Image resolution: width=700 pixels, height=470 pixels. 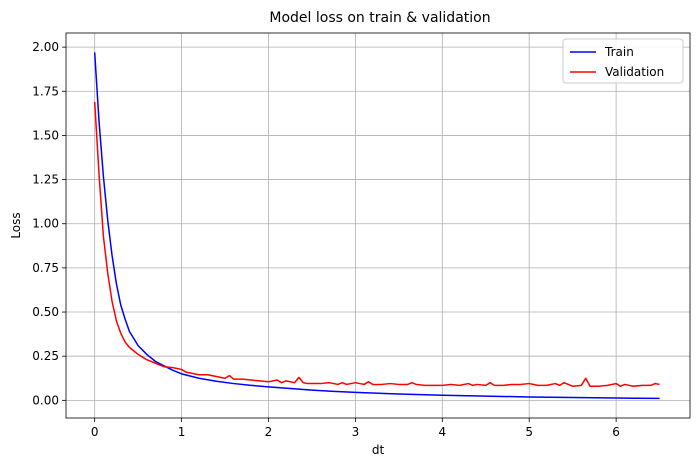 What do you see at coordinates (442, 432) in the screenshot?
I see `x-tick-label: 4` at bounding box center [442, 432].